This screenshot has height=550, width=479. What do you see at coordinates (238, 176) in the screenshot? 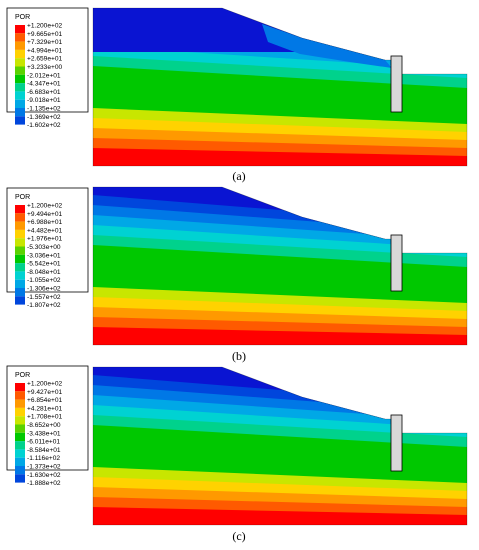
I see `panel-caption: (a)` at bounding box center [238, 176].